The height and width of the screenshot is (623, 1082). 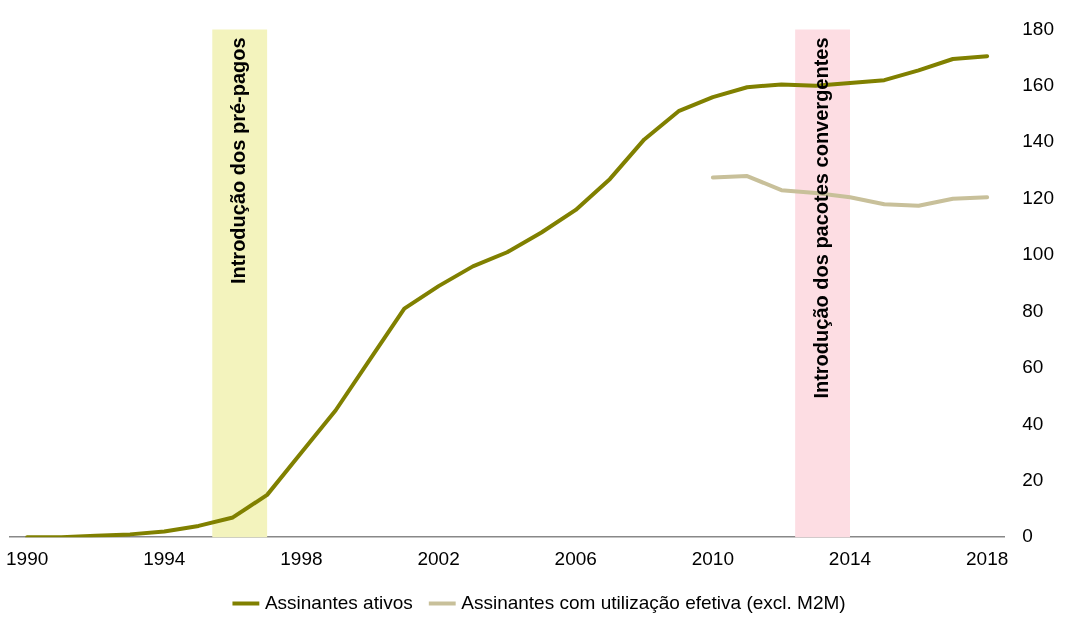 I want to click on y-tick-label: 0, so click(x=1027, y=536).